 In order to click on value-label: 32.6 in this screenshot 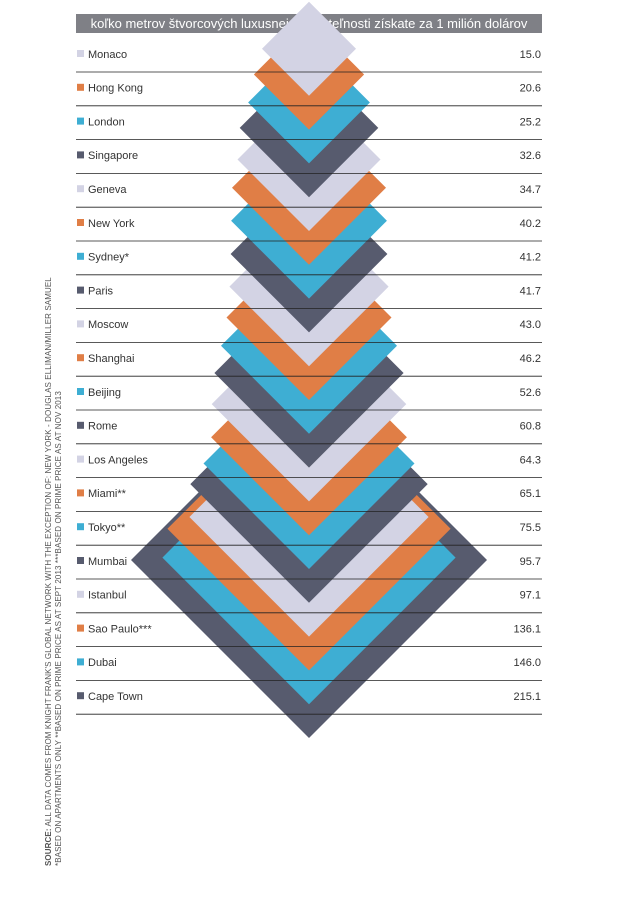, I will do `click(530, 156)`.